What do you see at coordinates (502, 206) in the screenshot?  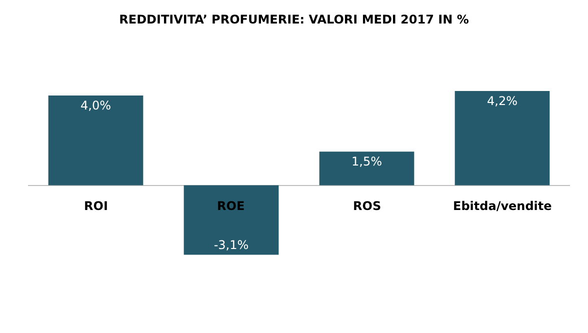 I see `x-tick-label: Ebitda/vendite` at bounding box center [502, 206].